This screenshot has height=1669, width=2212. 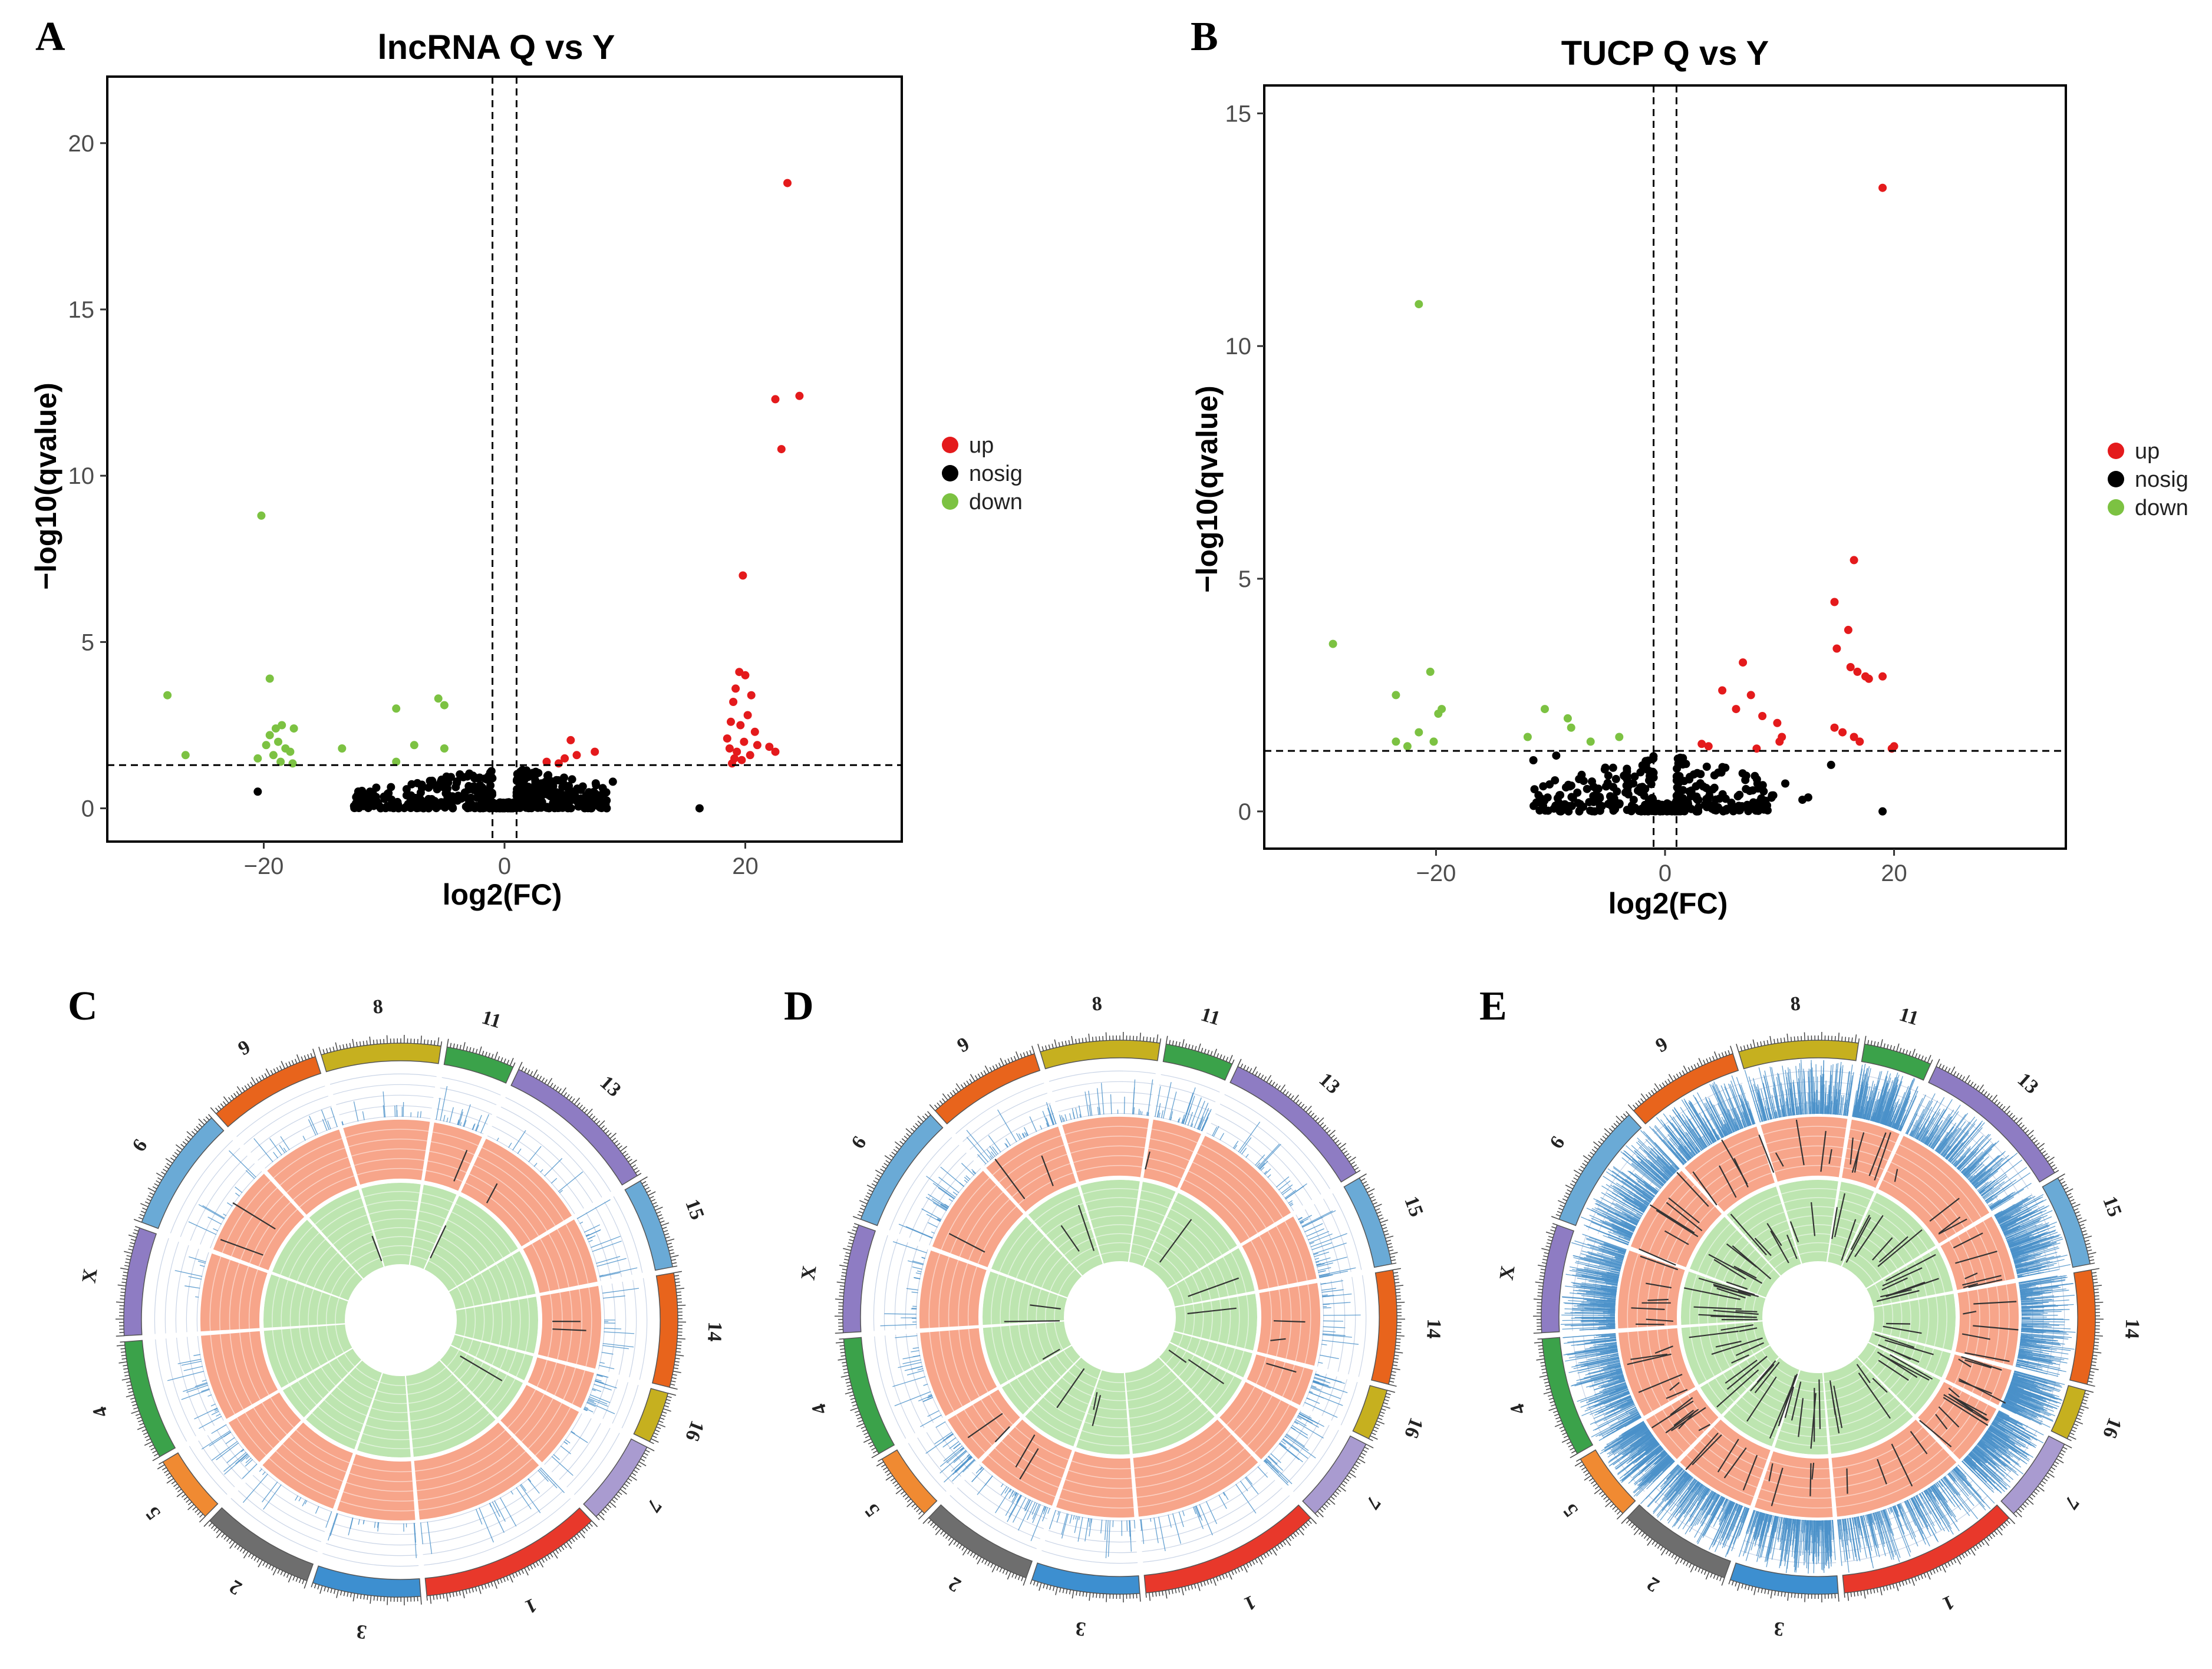 What do you see at coordinates (570, 1327) in the screenshot?
I see `outer-track` at bounding box center [570, 1327].